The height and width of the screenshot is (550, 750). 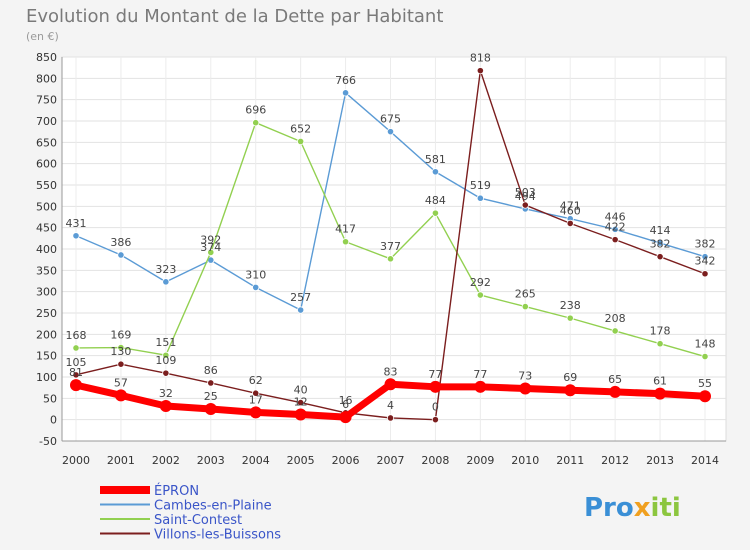 What do you see at coordinates (46, 334) in the screenshot?
I see `y-tick-label: 200` at bounding box center [46, 334].